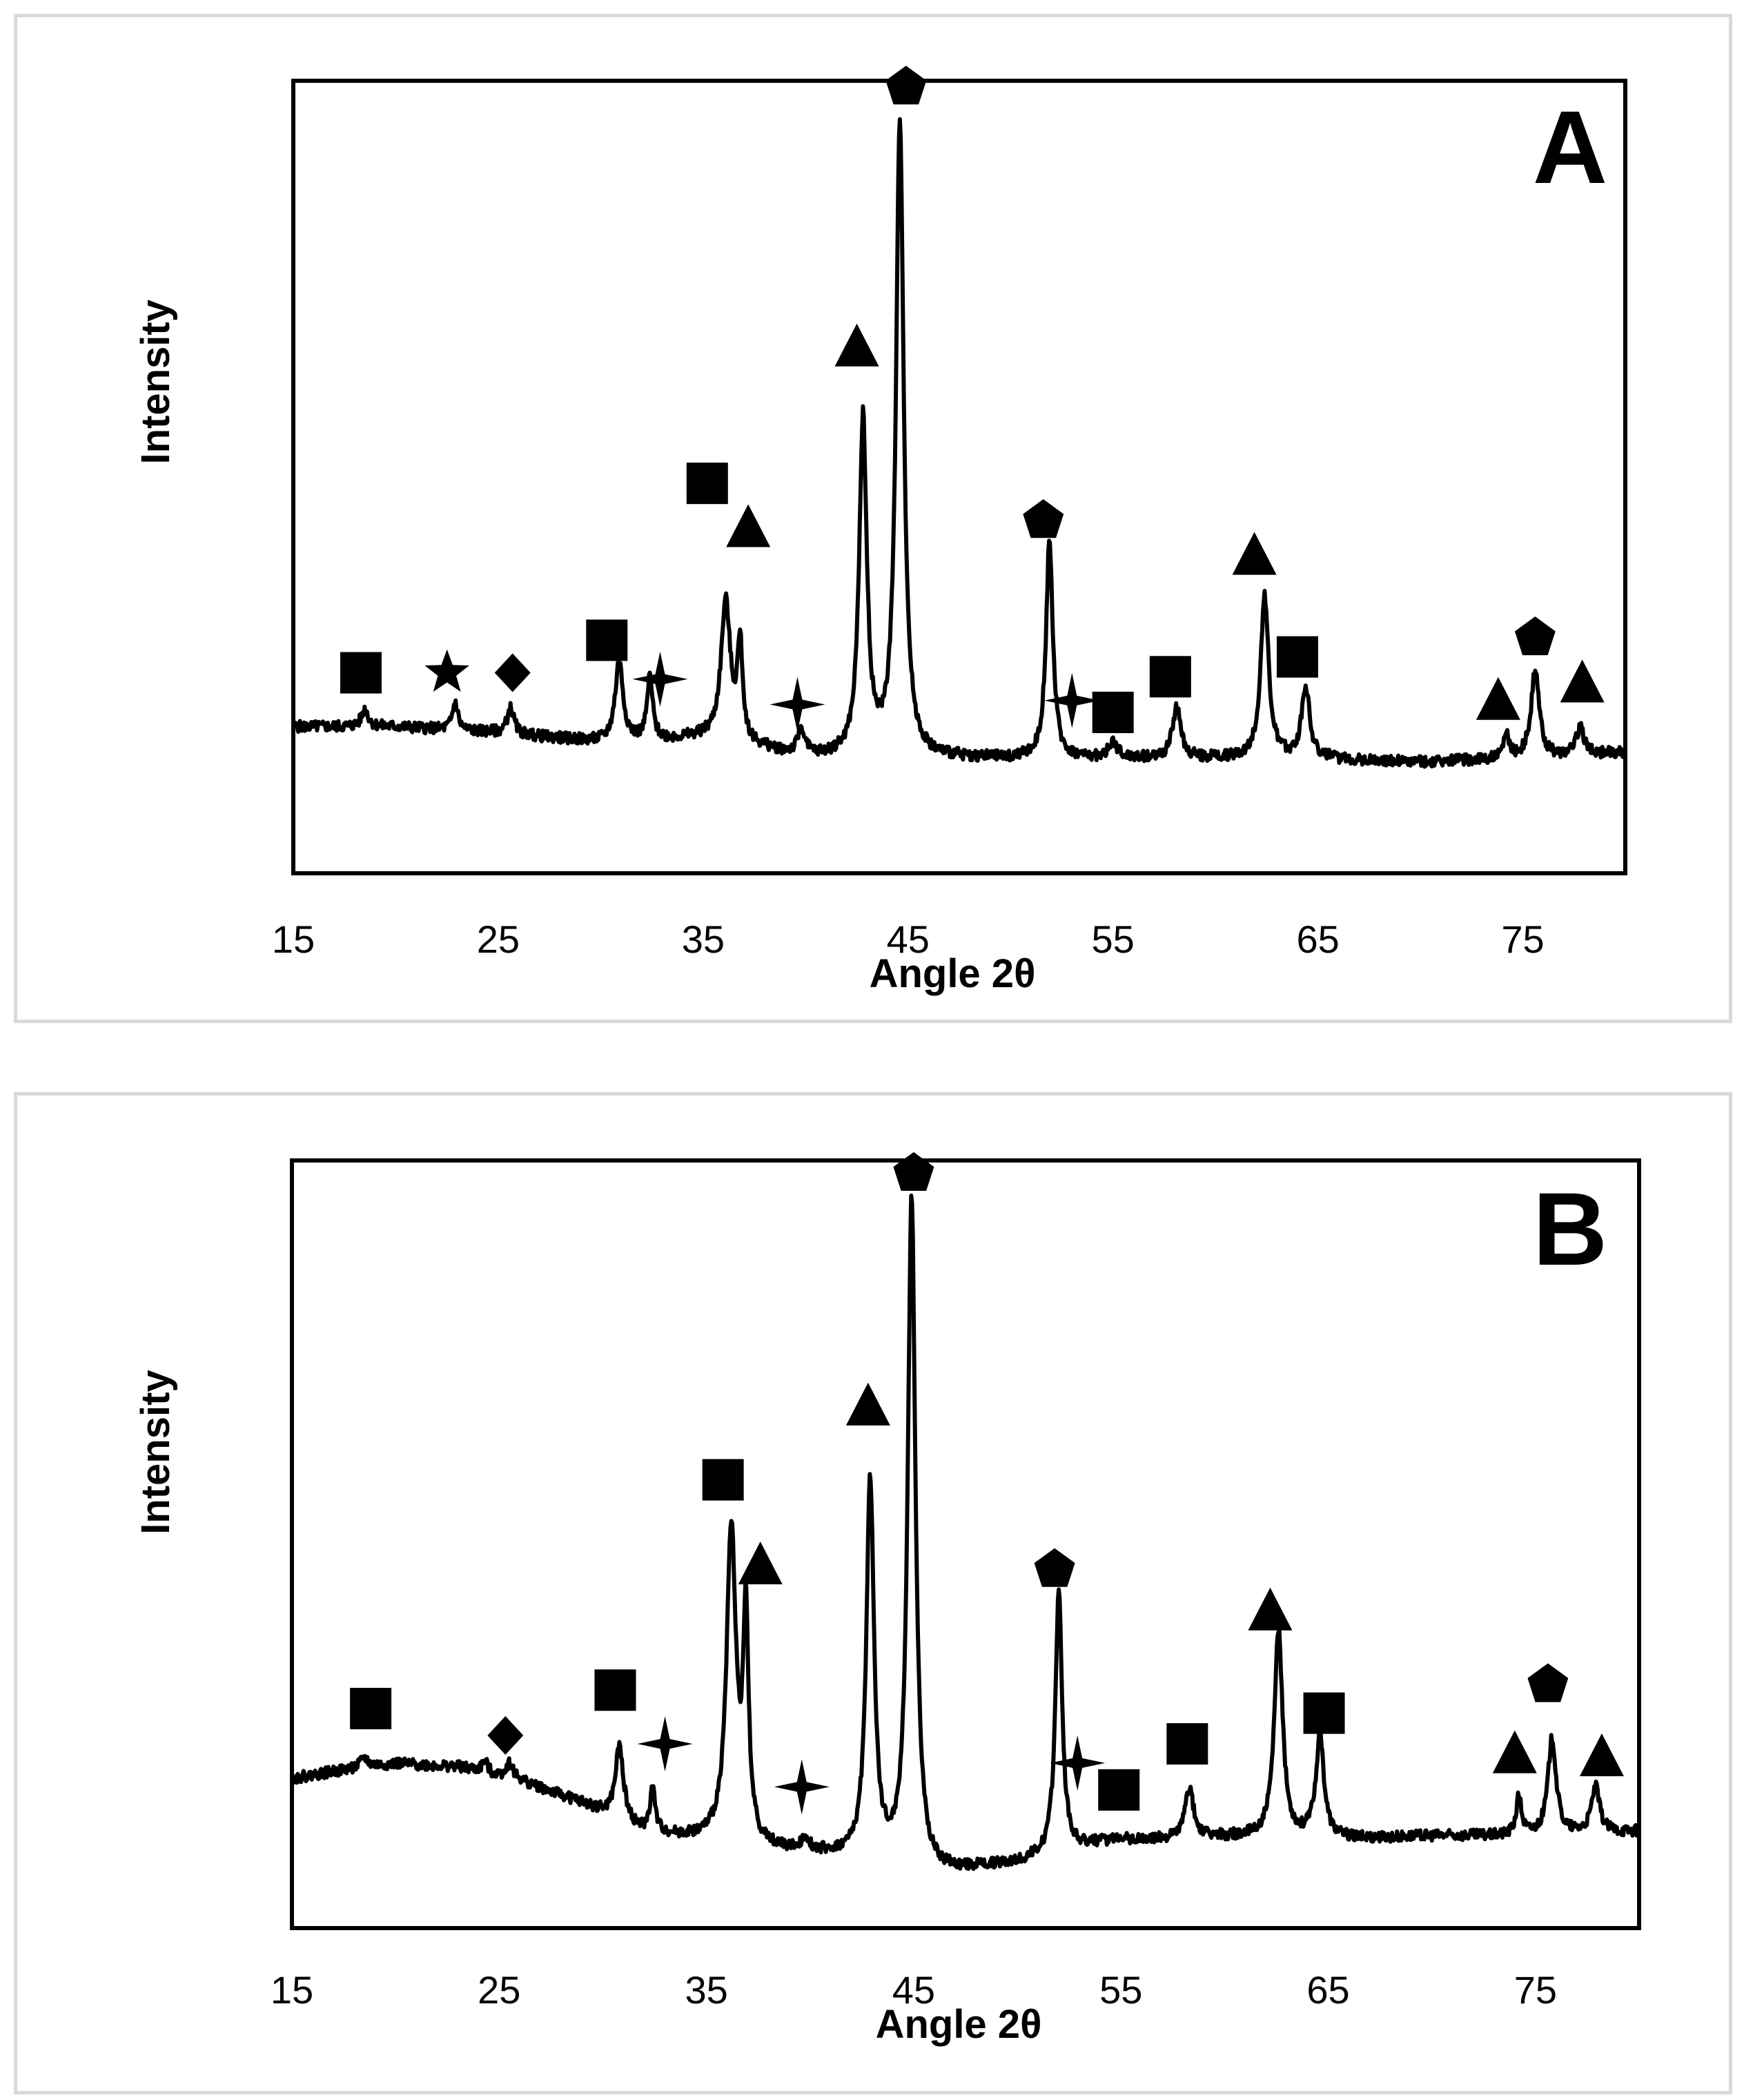 The width and height of the screenshot is (1744, 2100). Describe the element at coordinates (1570, 1229) in the screenshot. I see `panel-label: B` at that location.